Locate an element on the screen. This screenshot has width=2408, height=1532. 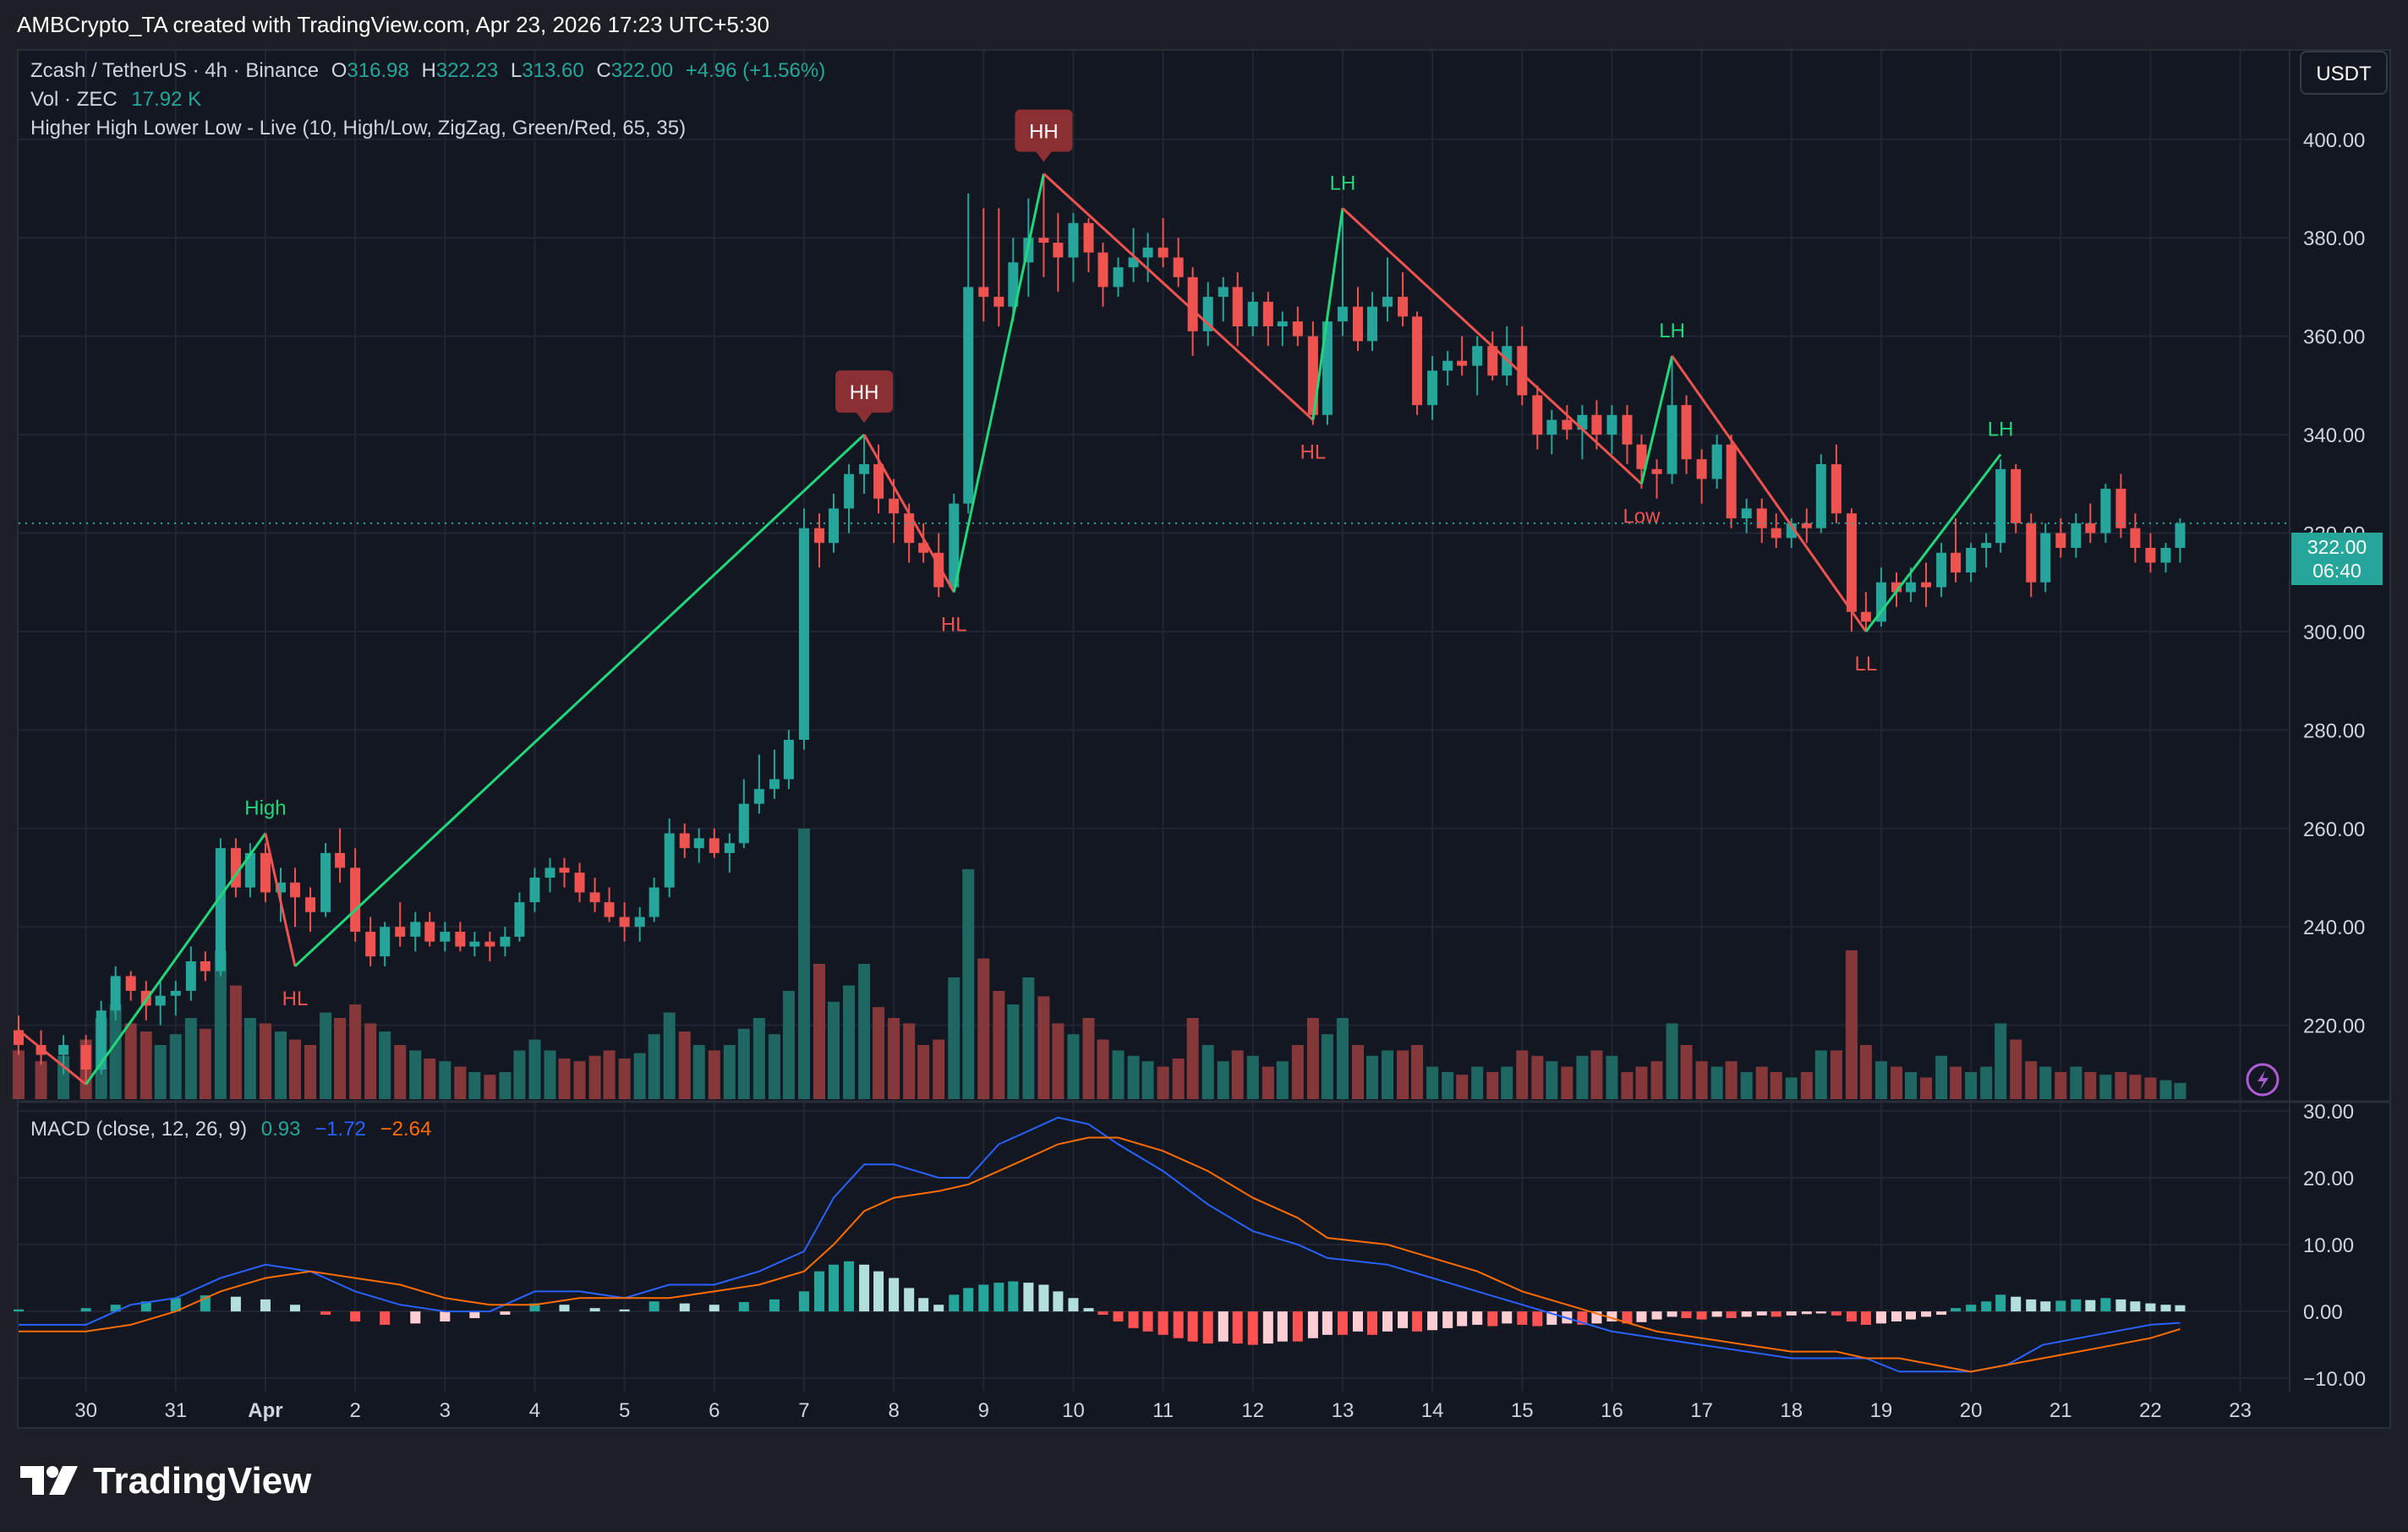
macd-hist-value: 0.93 is located at coordinates (280, 1129).